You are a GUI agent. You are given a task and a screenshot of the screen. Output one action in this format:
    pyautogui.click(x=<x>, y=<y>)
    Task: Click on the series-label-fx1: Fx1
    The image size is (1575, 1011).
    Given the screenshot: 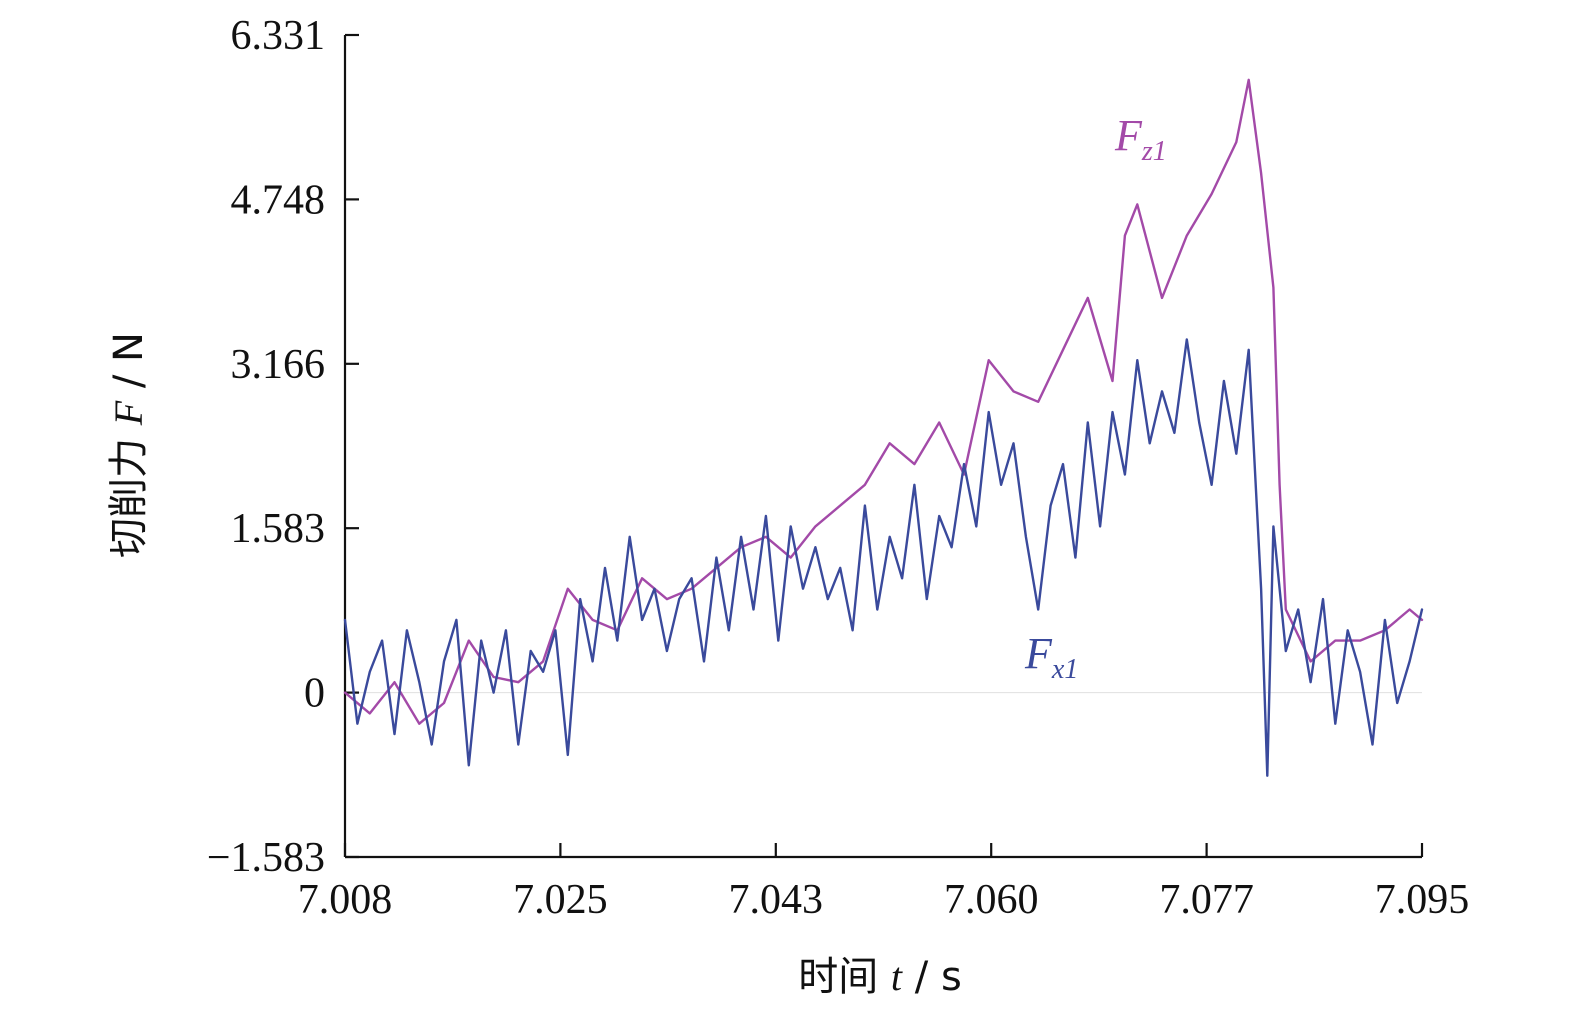 What is the action you would take?
    pyautogui.click(x=1051, y=657)
    